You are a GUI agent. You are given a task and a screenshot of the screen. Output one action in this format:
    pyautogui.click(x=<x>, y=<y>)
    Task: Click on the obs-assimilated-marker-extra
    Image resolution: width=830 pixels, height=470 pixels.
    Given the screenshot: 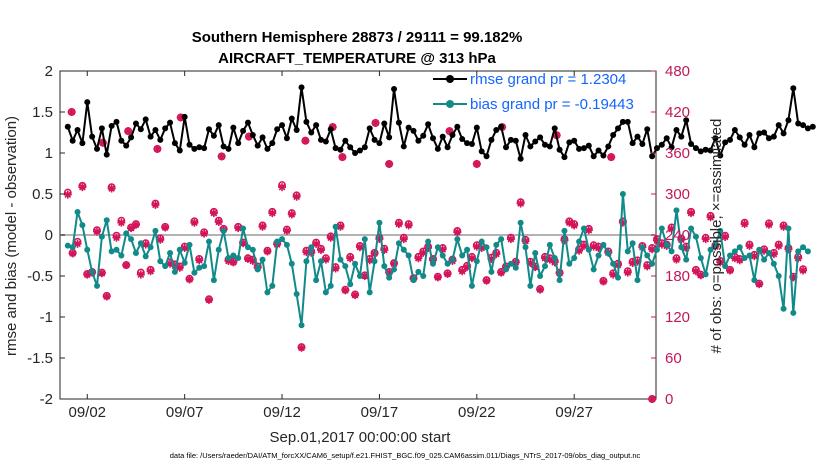 What is the action you would take?
    pyautogui.click(x=221, y=156)
    